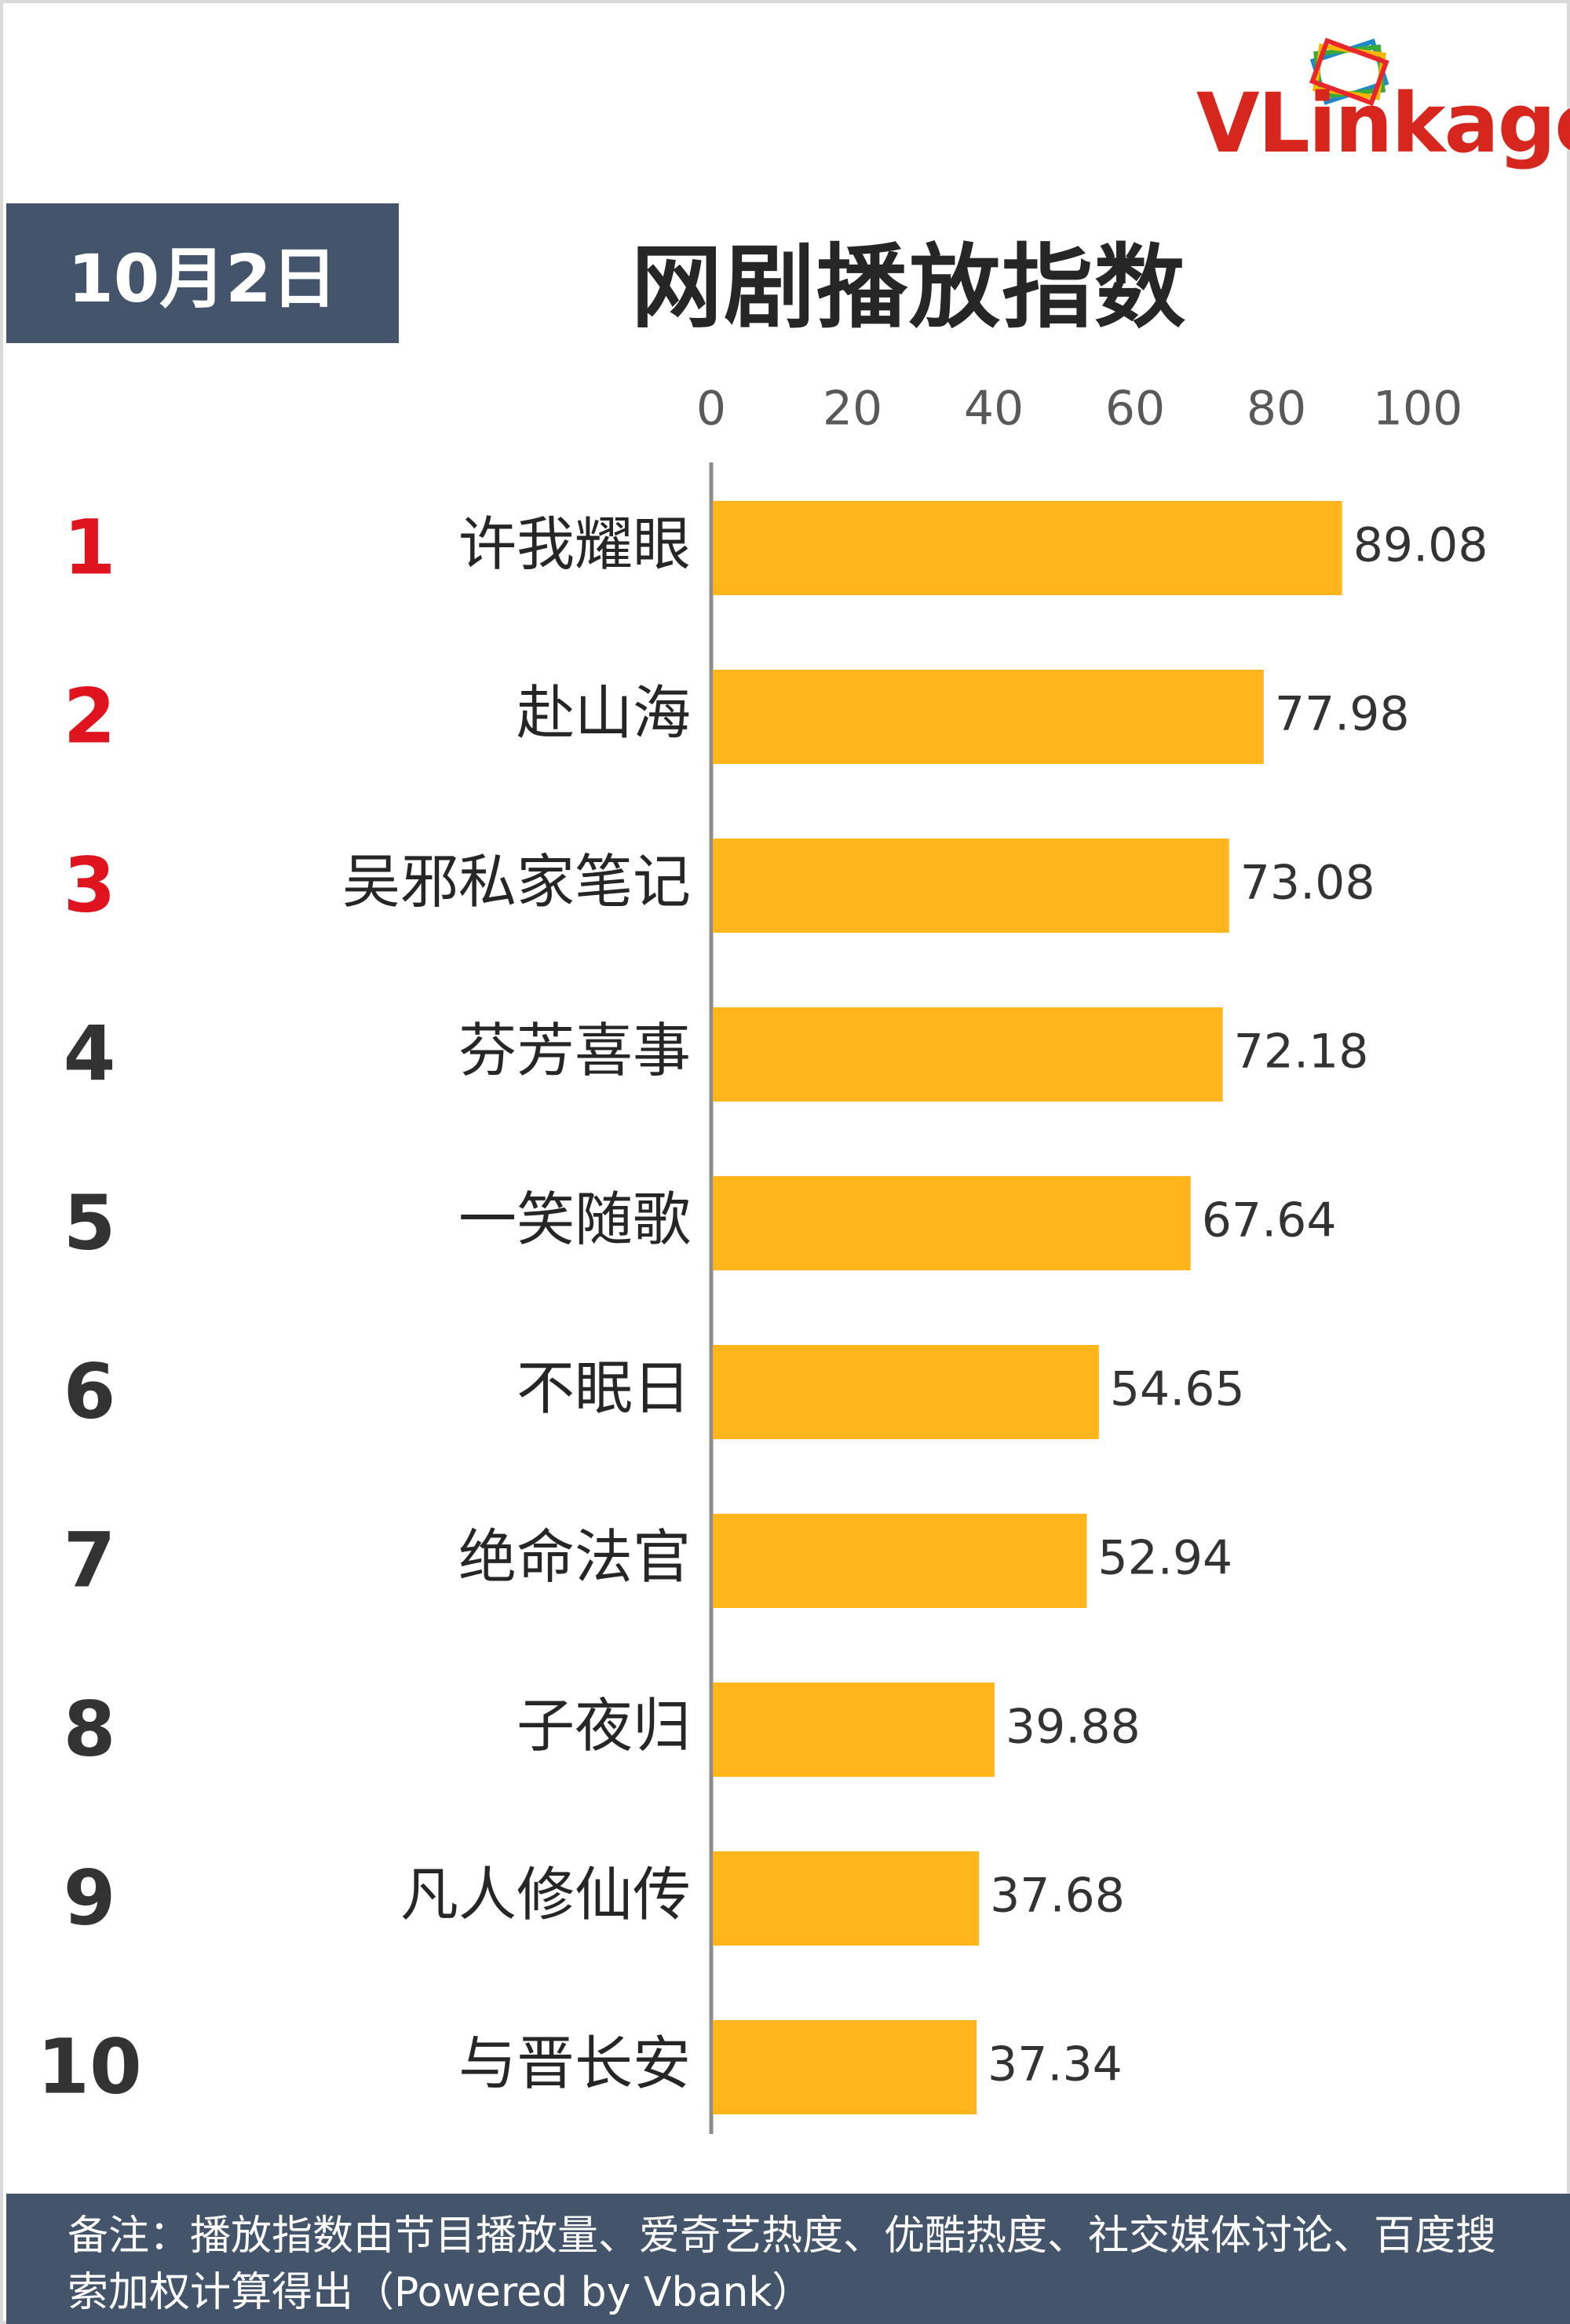 This screenshot has width=1570, height=2324. What do you see at coordinates (1073, 1727) in the screenshot?
I see `value-label: 39.88` at bounding box center [1073, 1727].